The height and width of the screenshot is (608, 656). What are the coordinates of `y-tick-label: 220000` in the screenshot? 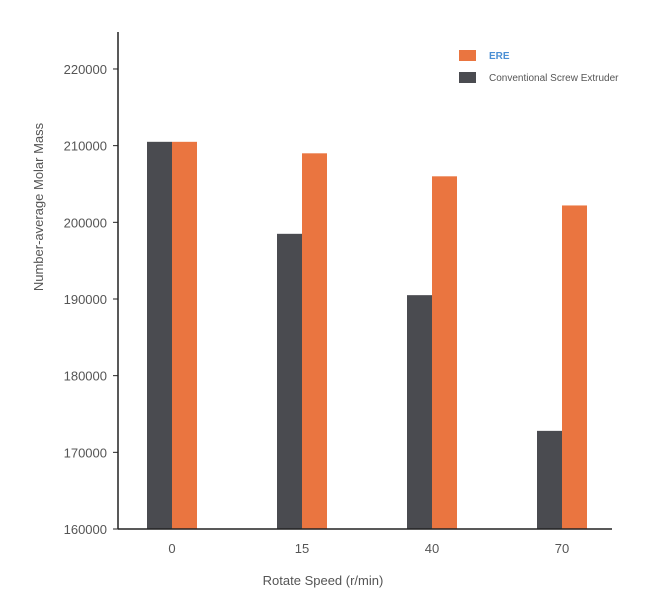 It's located at (85, 69).